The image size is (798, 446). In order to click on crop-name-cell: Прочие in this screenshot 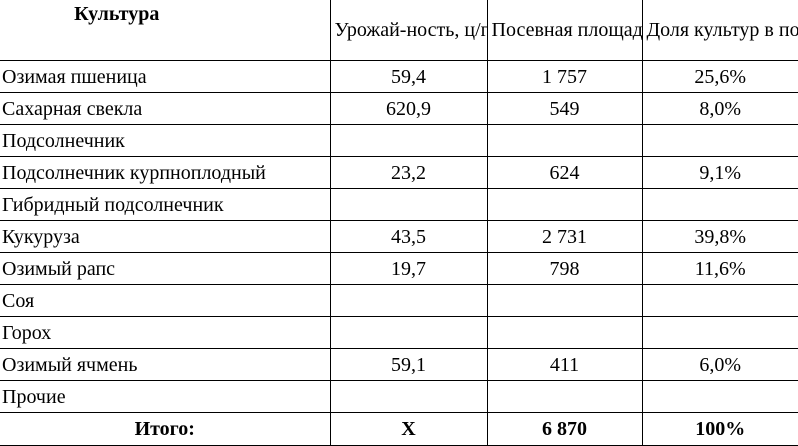, I will do `click(165, 397)`.